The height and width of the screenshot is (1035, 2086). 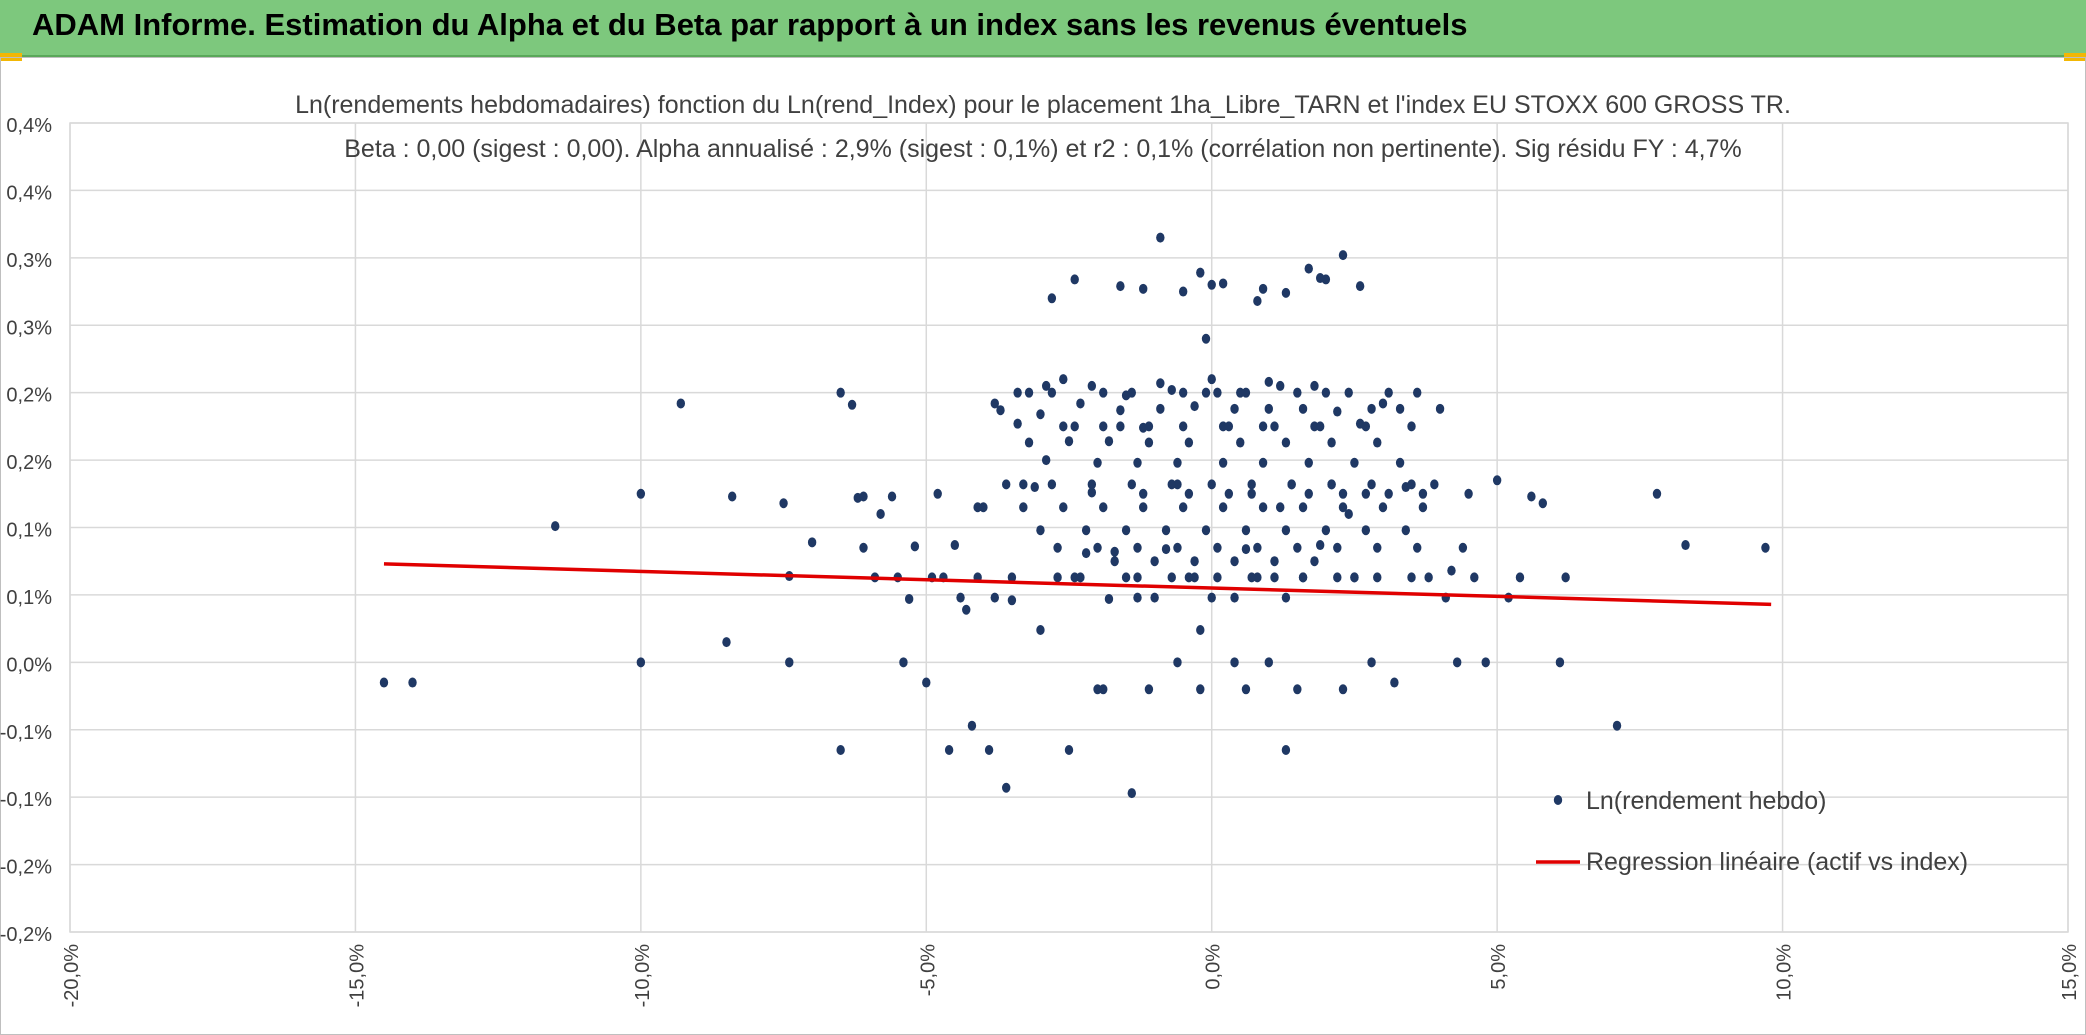 What do you see at coordinates (357, 976) in the screenshot?
I see `x-tick-label: -15,0%` at bounding box center [357, 976].